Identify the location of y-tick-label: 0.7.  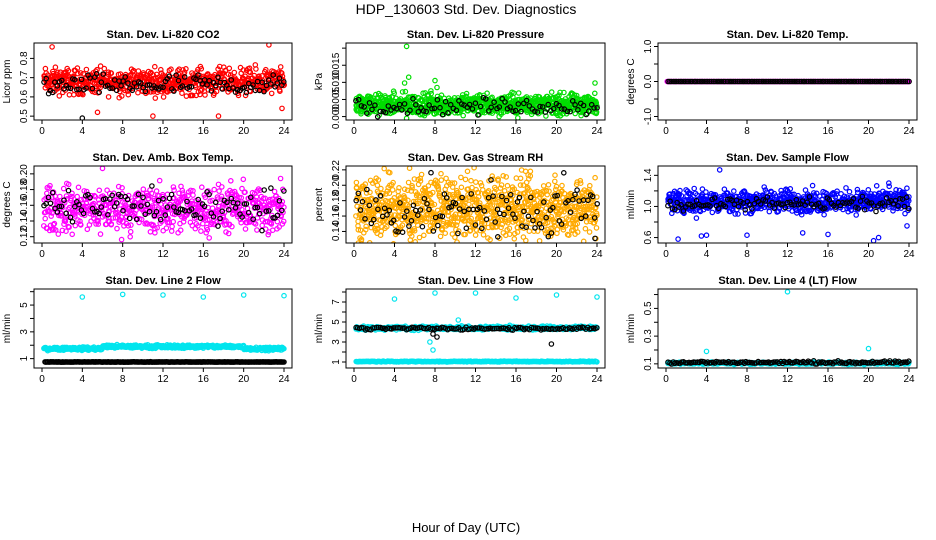
(24, 77).